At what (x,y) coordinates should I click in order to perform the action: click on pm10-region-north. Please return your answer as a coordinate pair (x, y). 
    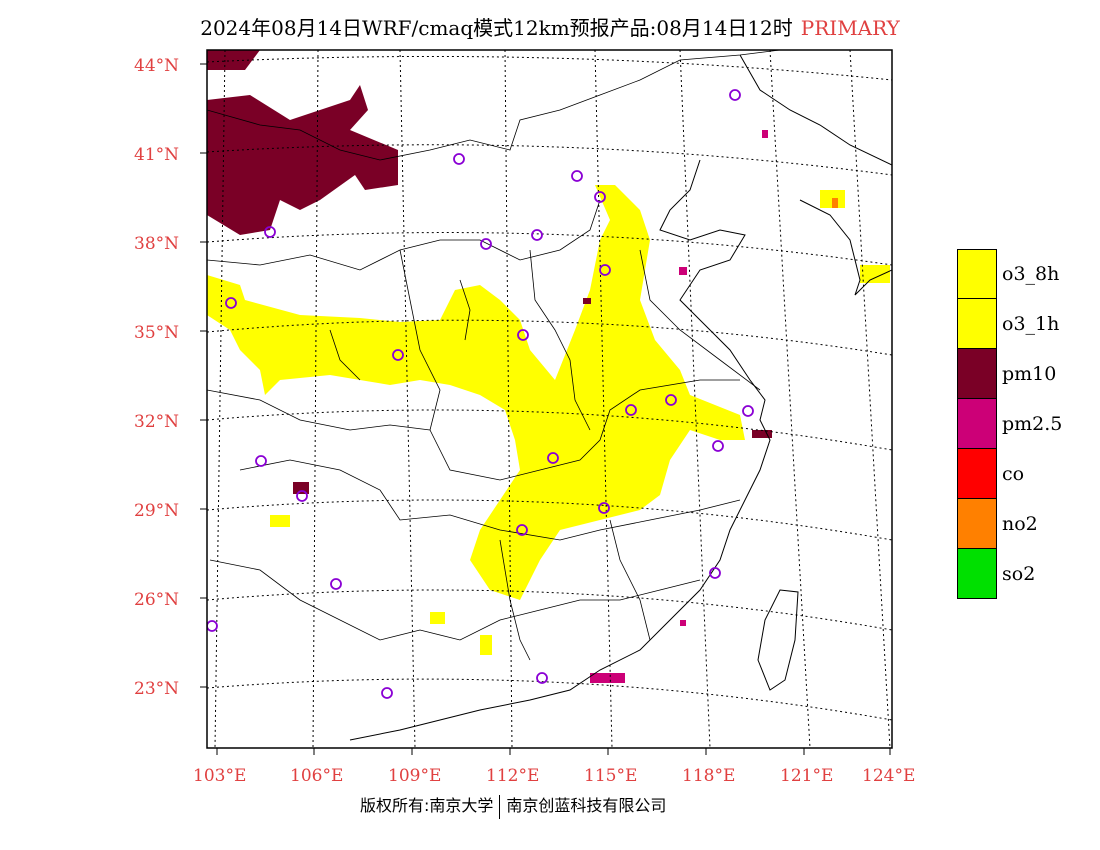
    Looking at the image, I should click on (302, 142).